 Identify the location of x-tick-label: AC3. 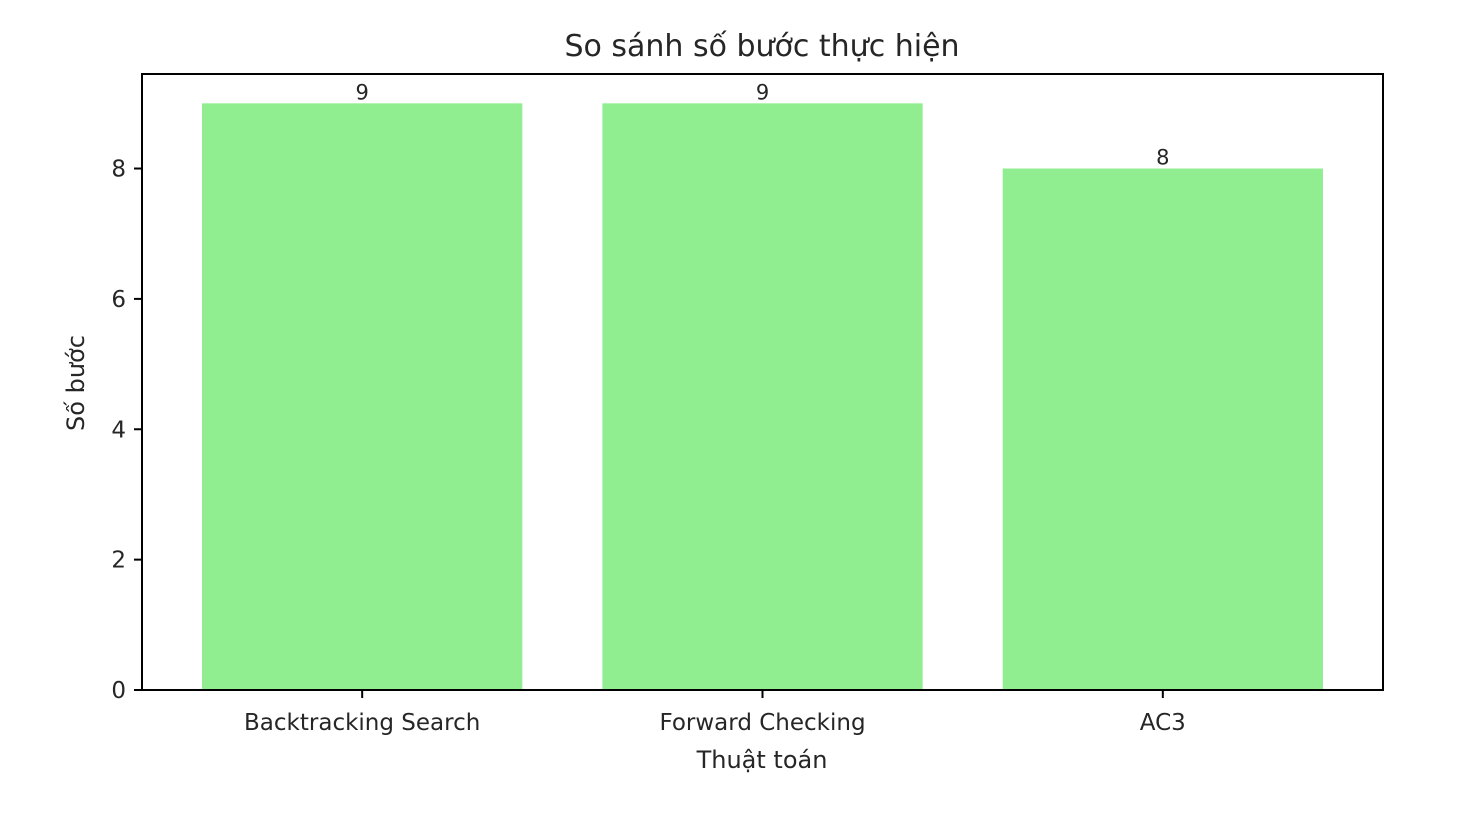
(1163, 723).